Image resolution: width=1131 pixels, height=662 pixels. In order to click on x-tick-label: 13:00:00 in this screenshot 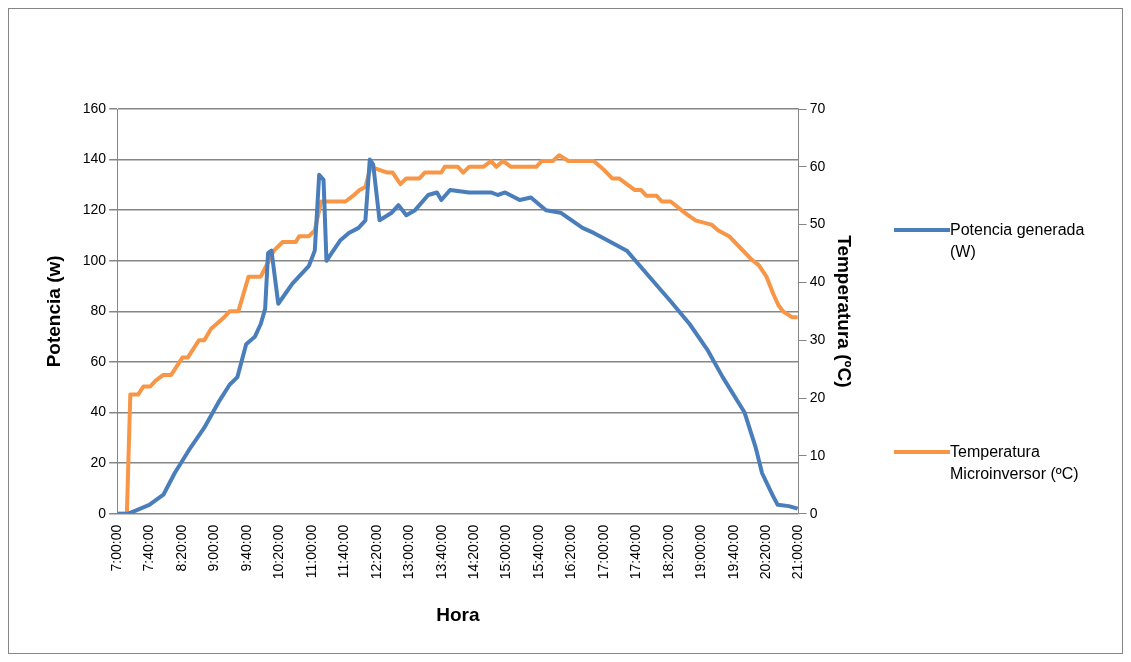, I will do `click(408, 552)`.